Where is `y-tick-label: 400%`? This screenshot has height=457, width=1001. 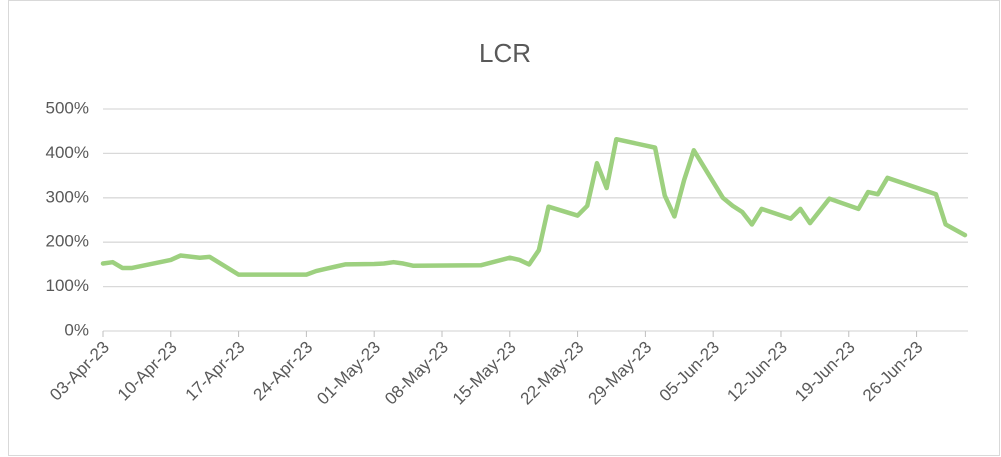 y-tick-label: 400% is located at coordinates (67, 152).